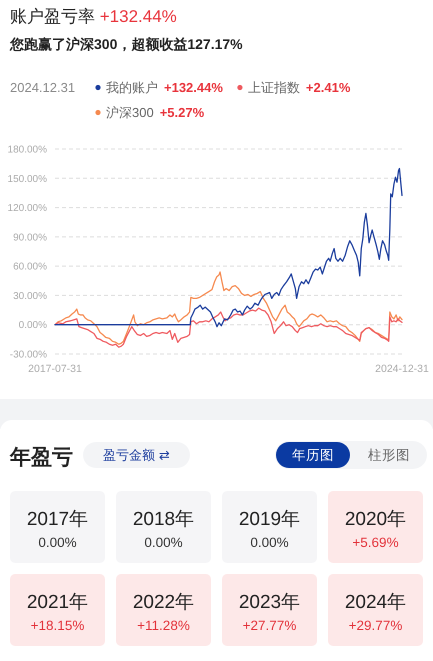 The width and height of the screenshot is (433, 661). I want to click on x-tick-label: 2024-12-31, so click(402, 369).